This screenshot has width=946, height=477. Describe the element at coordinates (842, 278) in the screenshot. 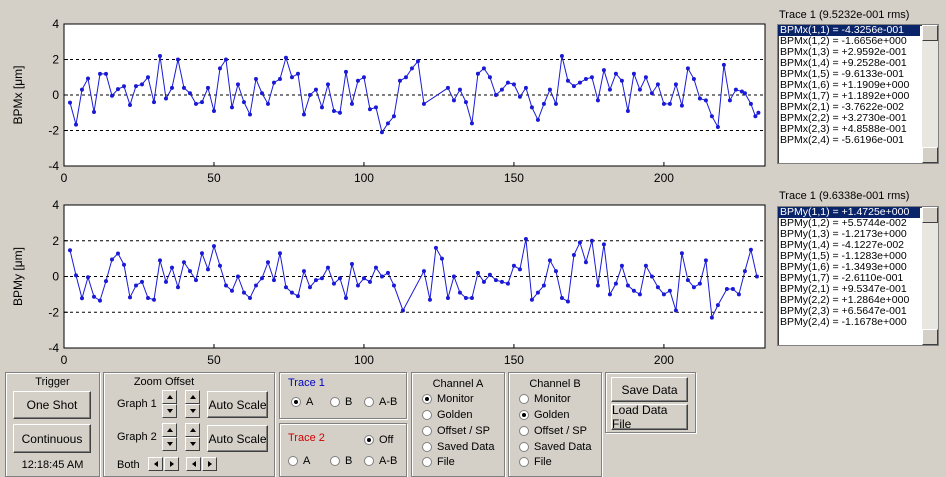

I see `list-item: BPMy(1,7) = -2.6110e-001` at that location.